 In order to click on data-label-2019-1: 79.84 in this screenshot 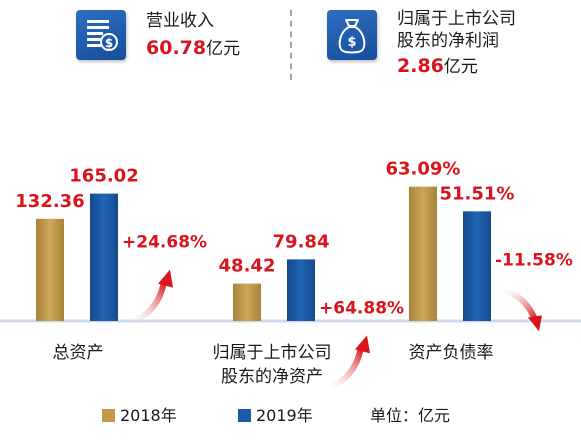, I will do `click(301, 241)`.